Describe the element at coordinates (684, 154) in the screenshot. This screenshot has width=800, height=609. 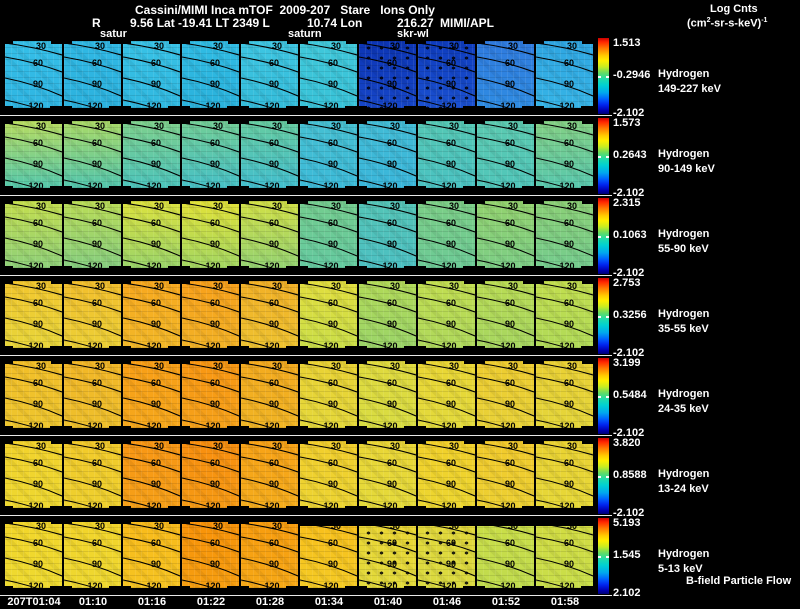
I see `species-label: Hydrogen` at that location.